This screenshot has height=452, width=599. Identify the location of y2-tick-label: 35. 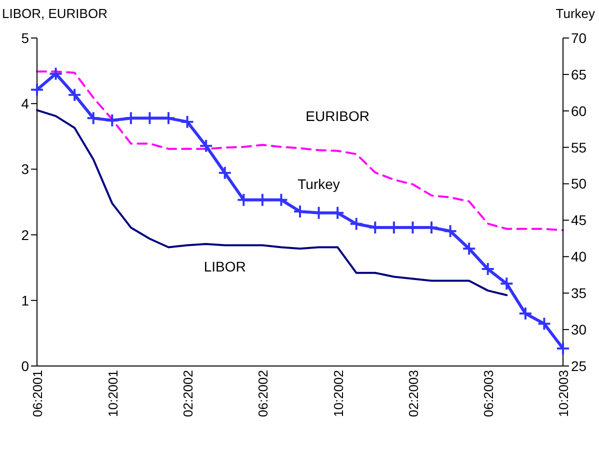
(579, 293).